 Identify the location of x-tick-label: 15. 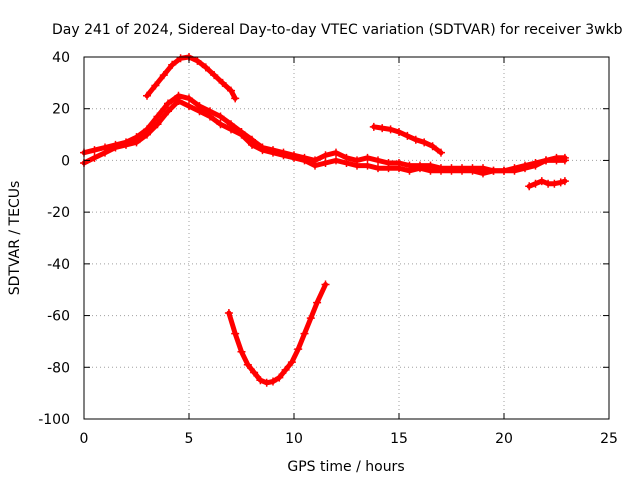
(399, 439).